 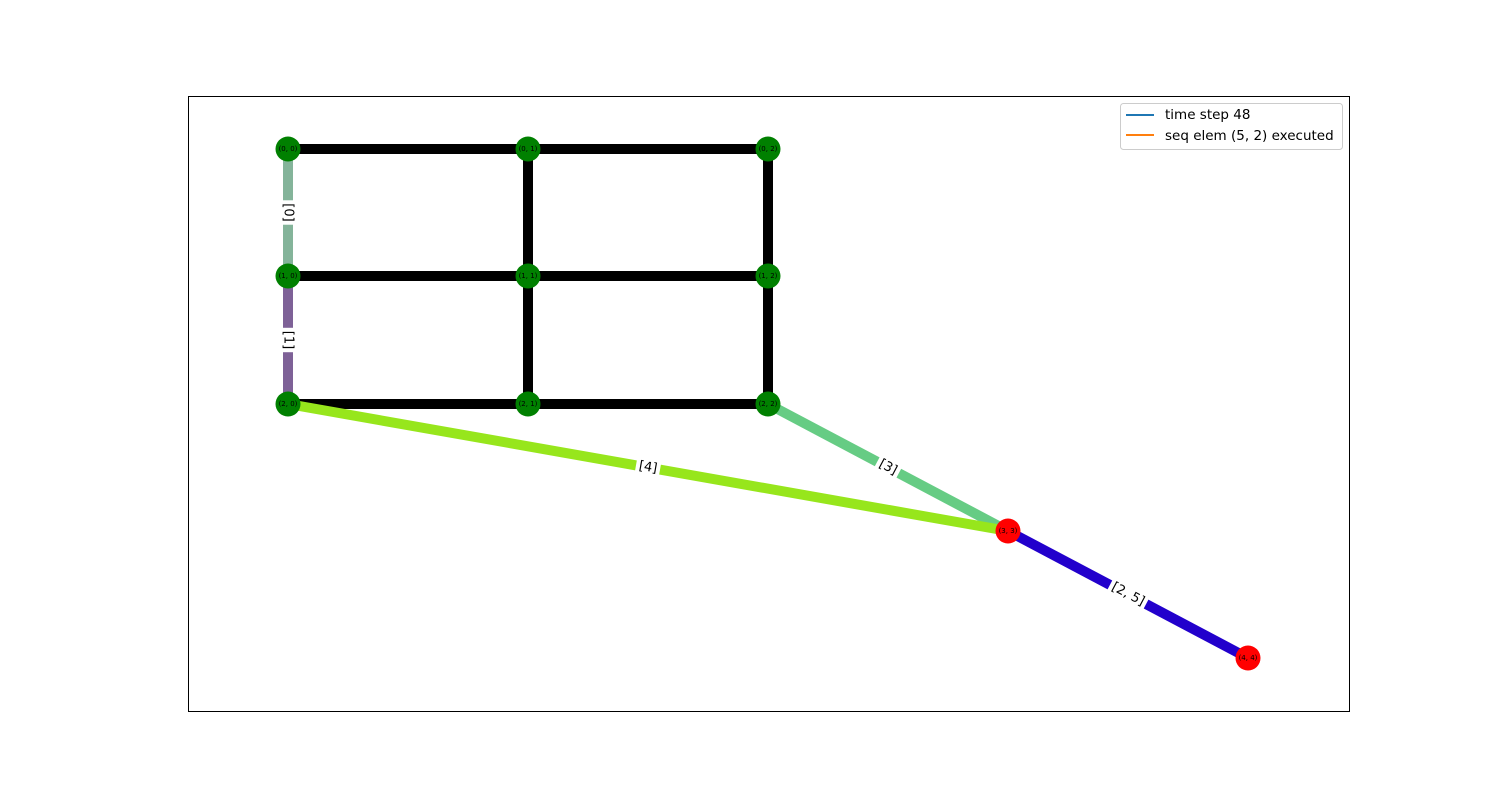 I want to click on graph-node-n02, so click(x=768, y=149).